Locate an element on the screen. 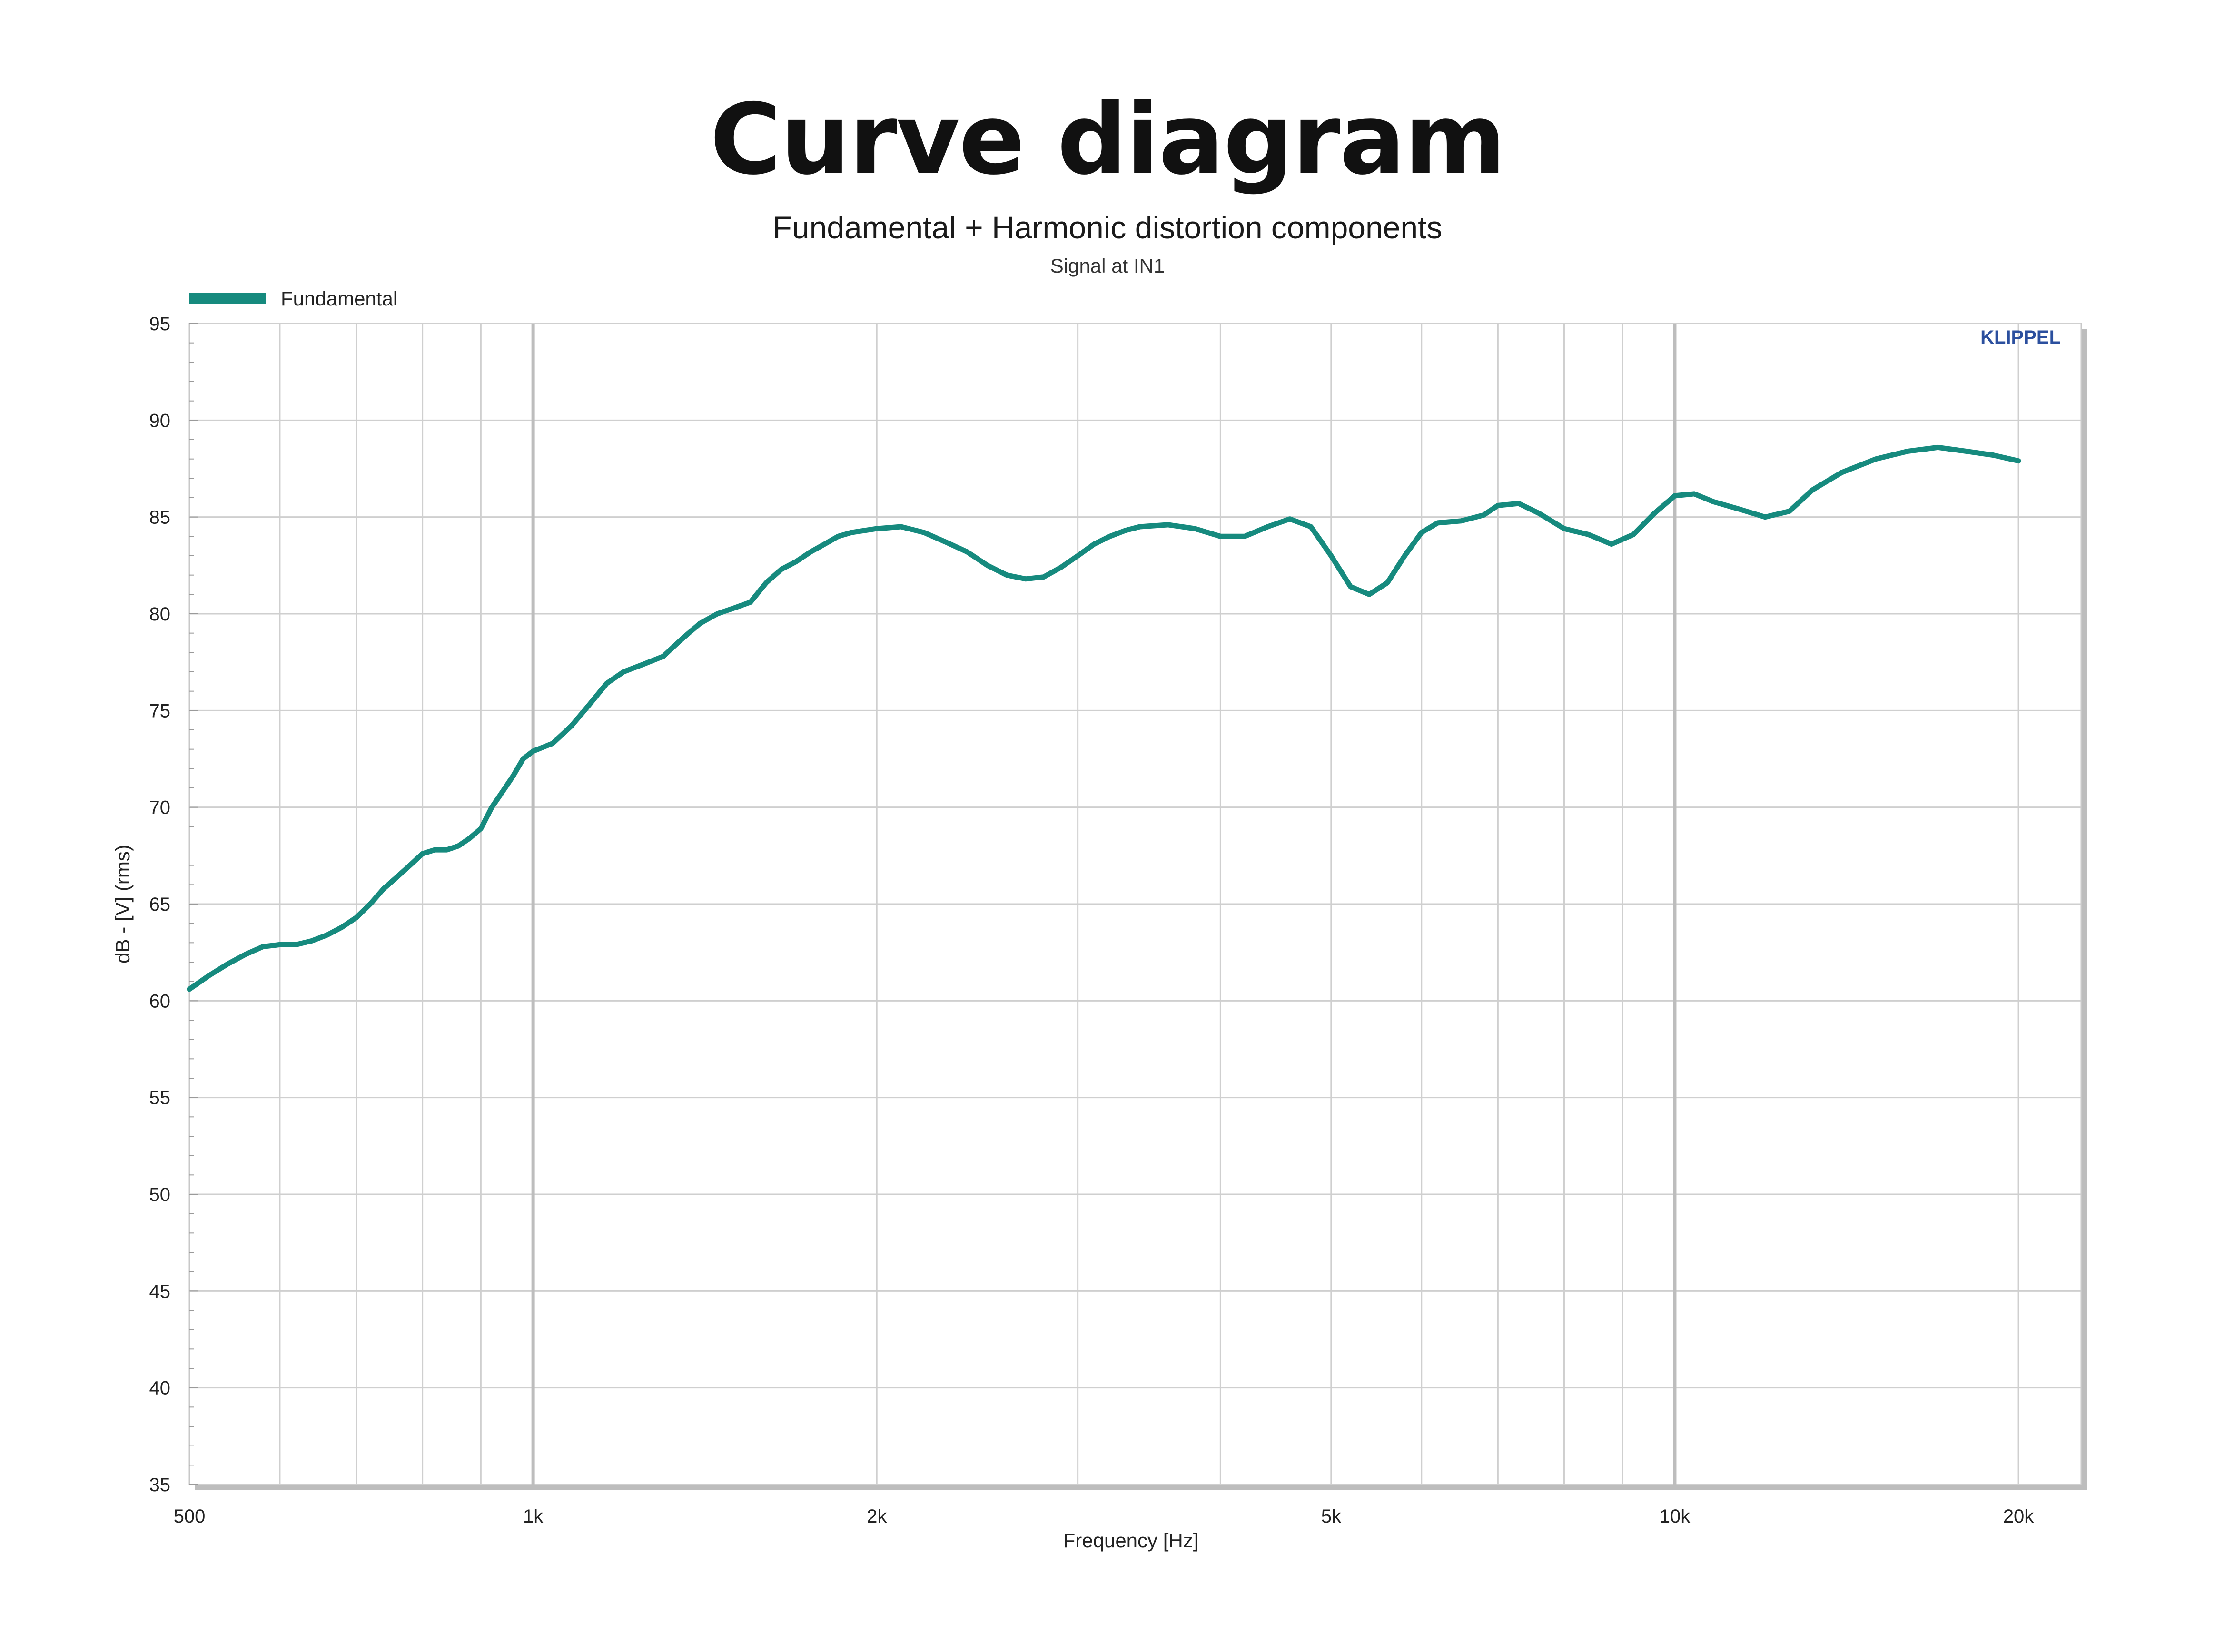 This screenshot has width=2215, height=1652. legend: Fundamental is located at coordinates (293, 299).